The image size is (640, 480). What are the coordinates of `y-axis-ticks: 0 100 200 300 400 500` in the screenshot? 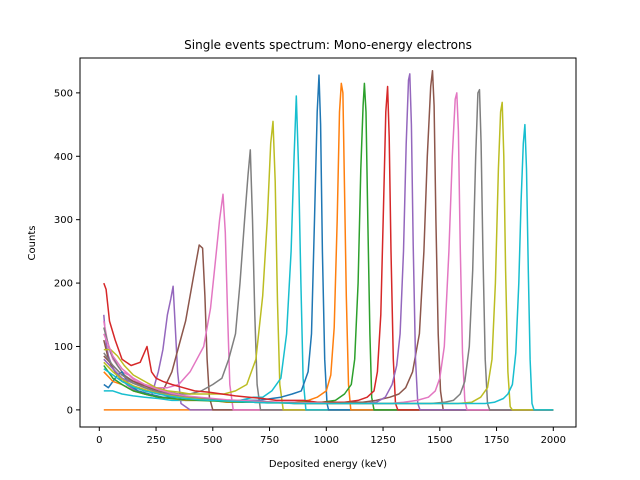 It's located at (67, 252).